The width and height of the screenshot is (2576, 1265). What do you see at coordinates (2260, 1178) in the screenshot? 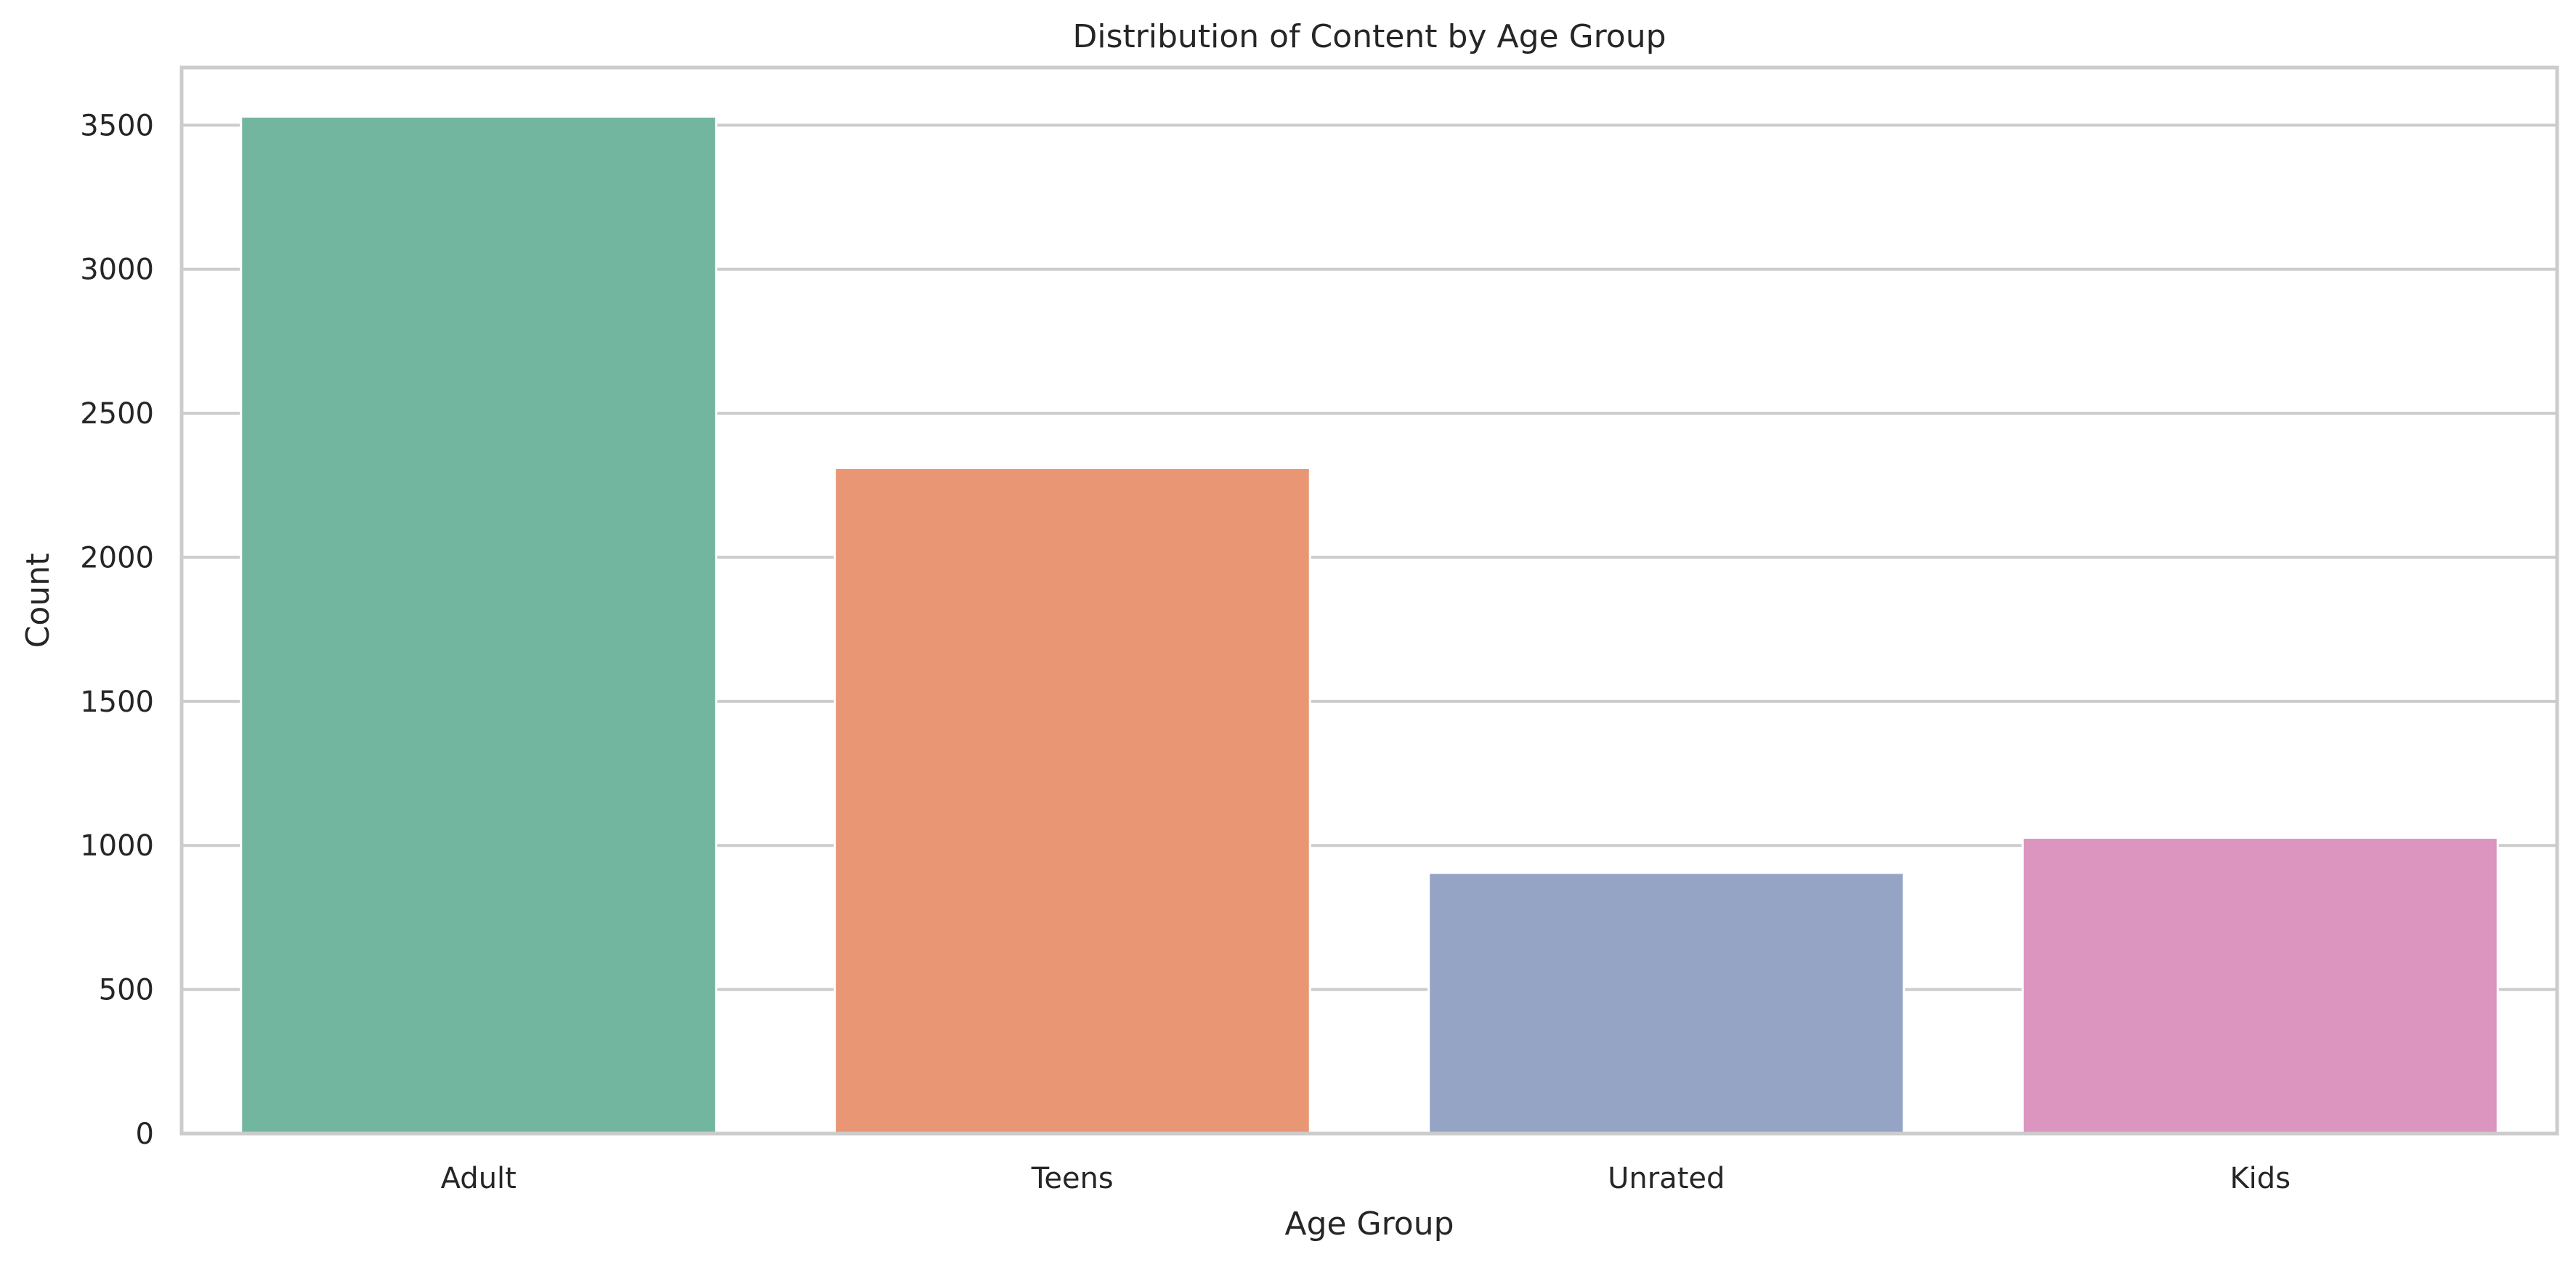
I see `x-tick-label-kids: Kids` at bounding box center [2260, 1178].